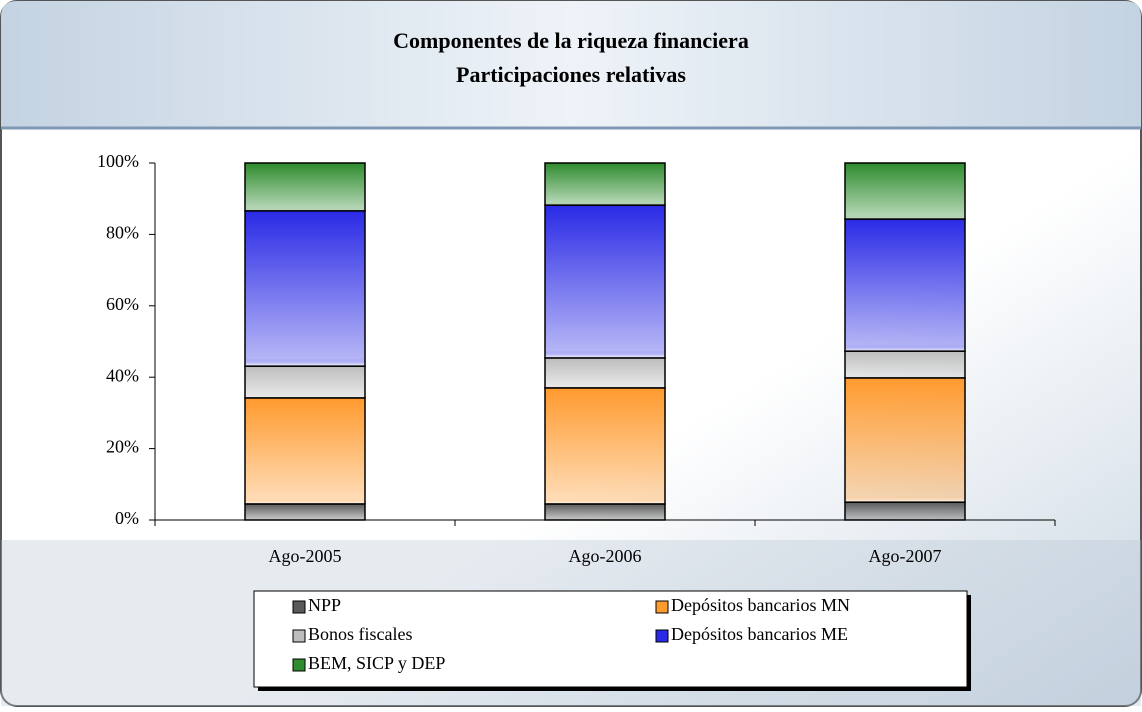 The height and width of the screenshot is (712, 1142). Describe the element at coordinates (122, 447) in the screenshot. I see `y-tick-label: 20%` at that location.